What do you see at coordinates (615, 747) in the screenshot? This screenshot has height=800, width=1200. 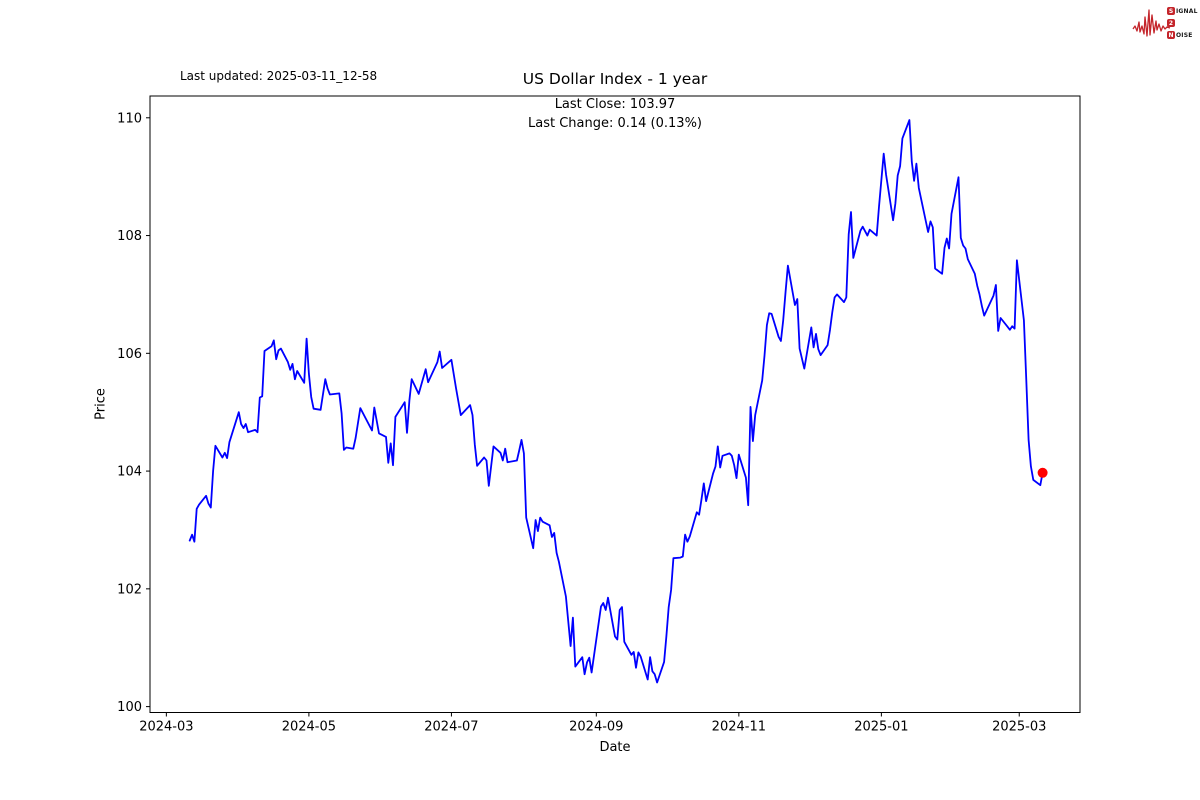 I see `x-axis-label: Date` at bounding box center [615, 747].